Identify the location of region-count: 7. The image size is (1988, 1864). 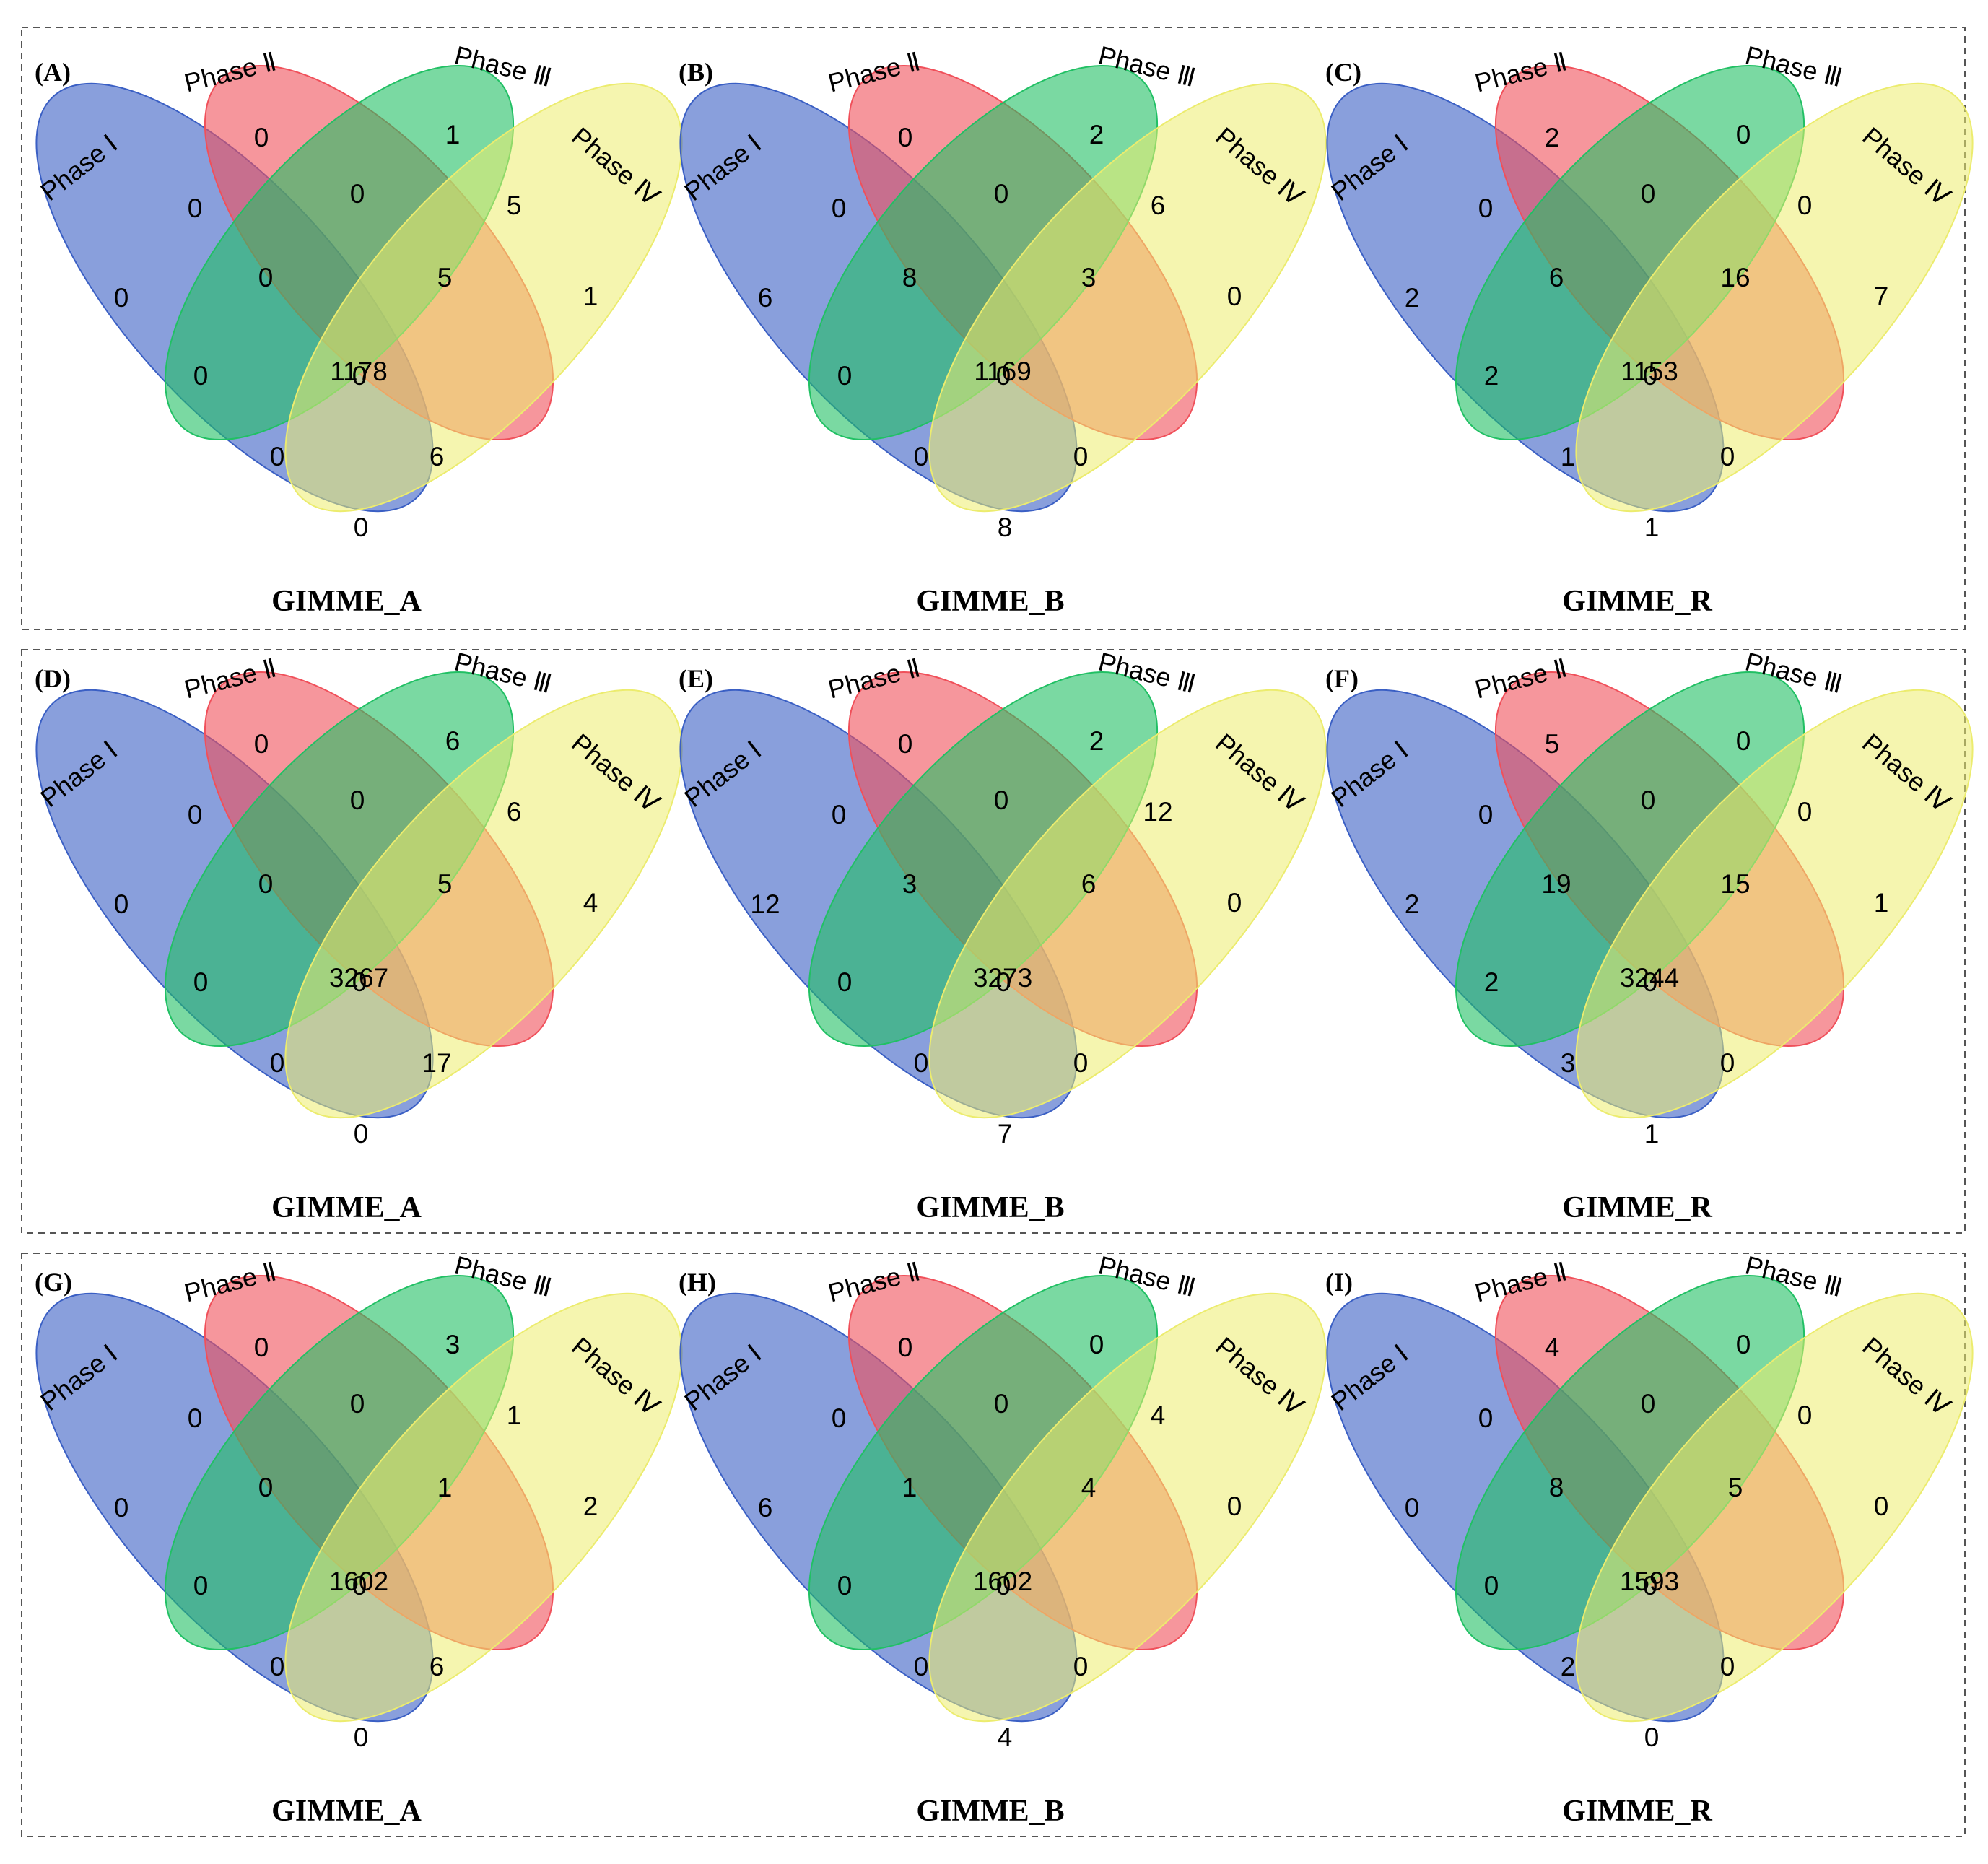
(1005, 1134).